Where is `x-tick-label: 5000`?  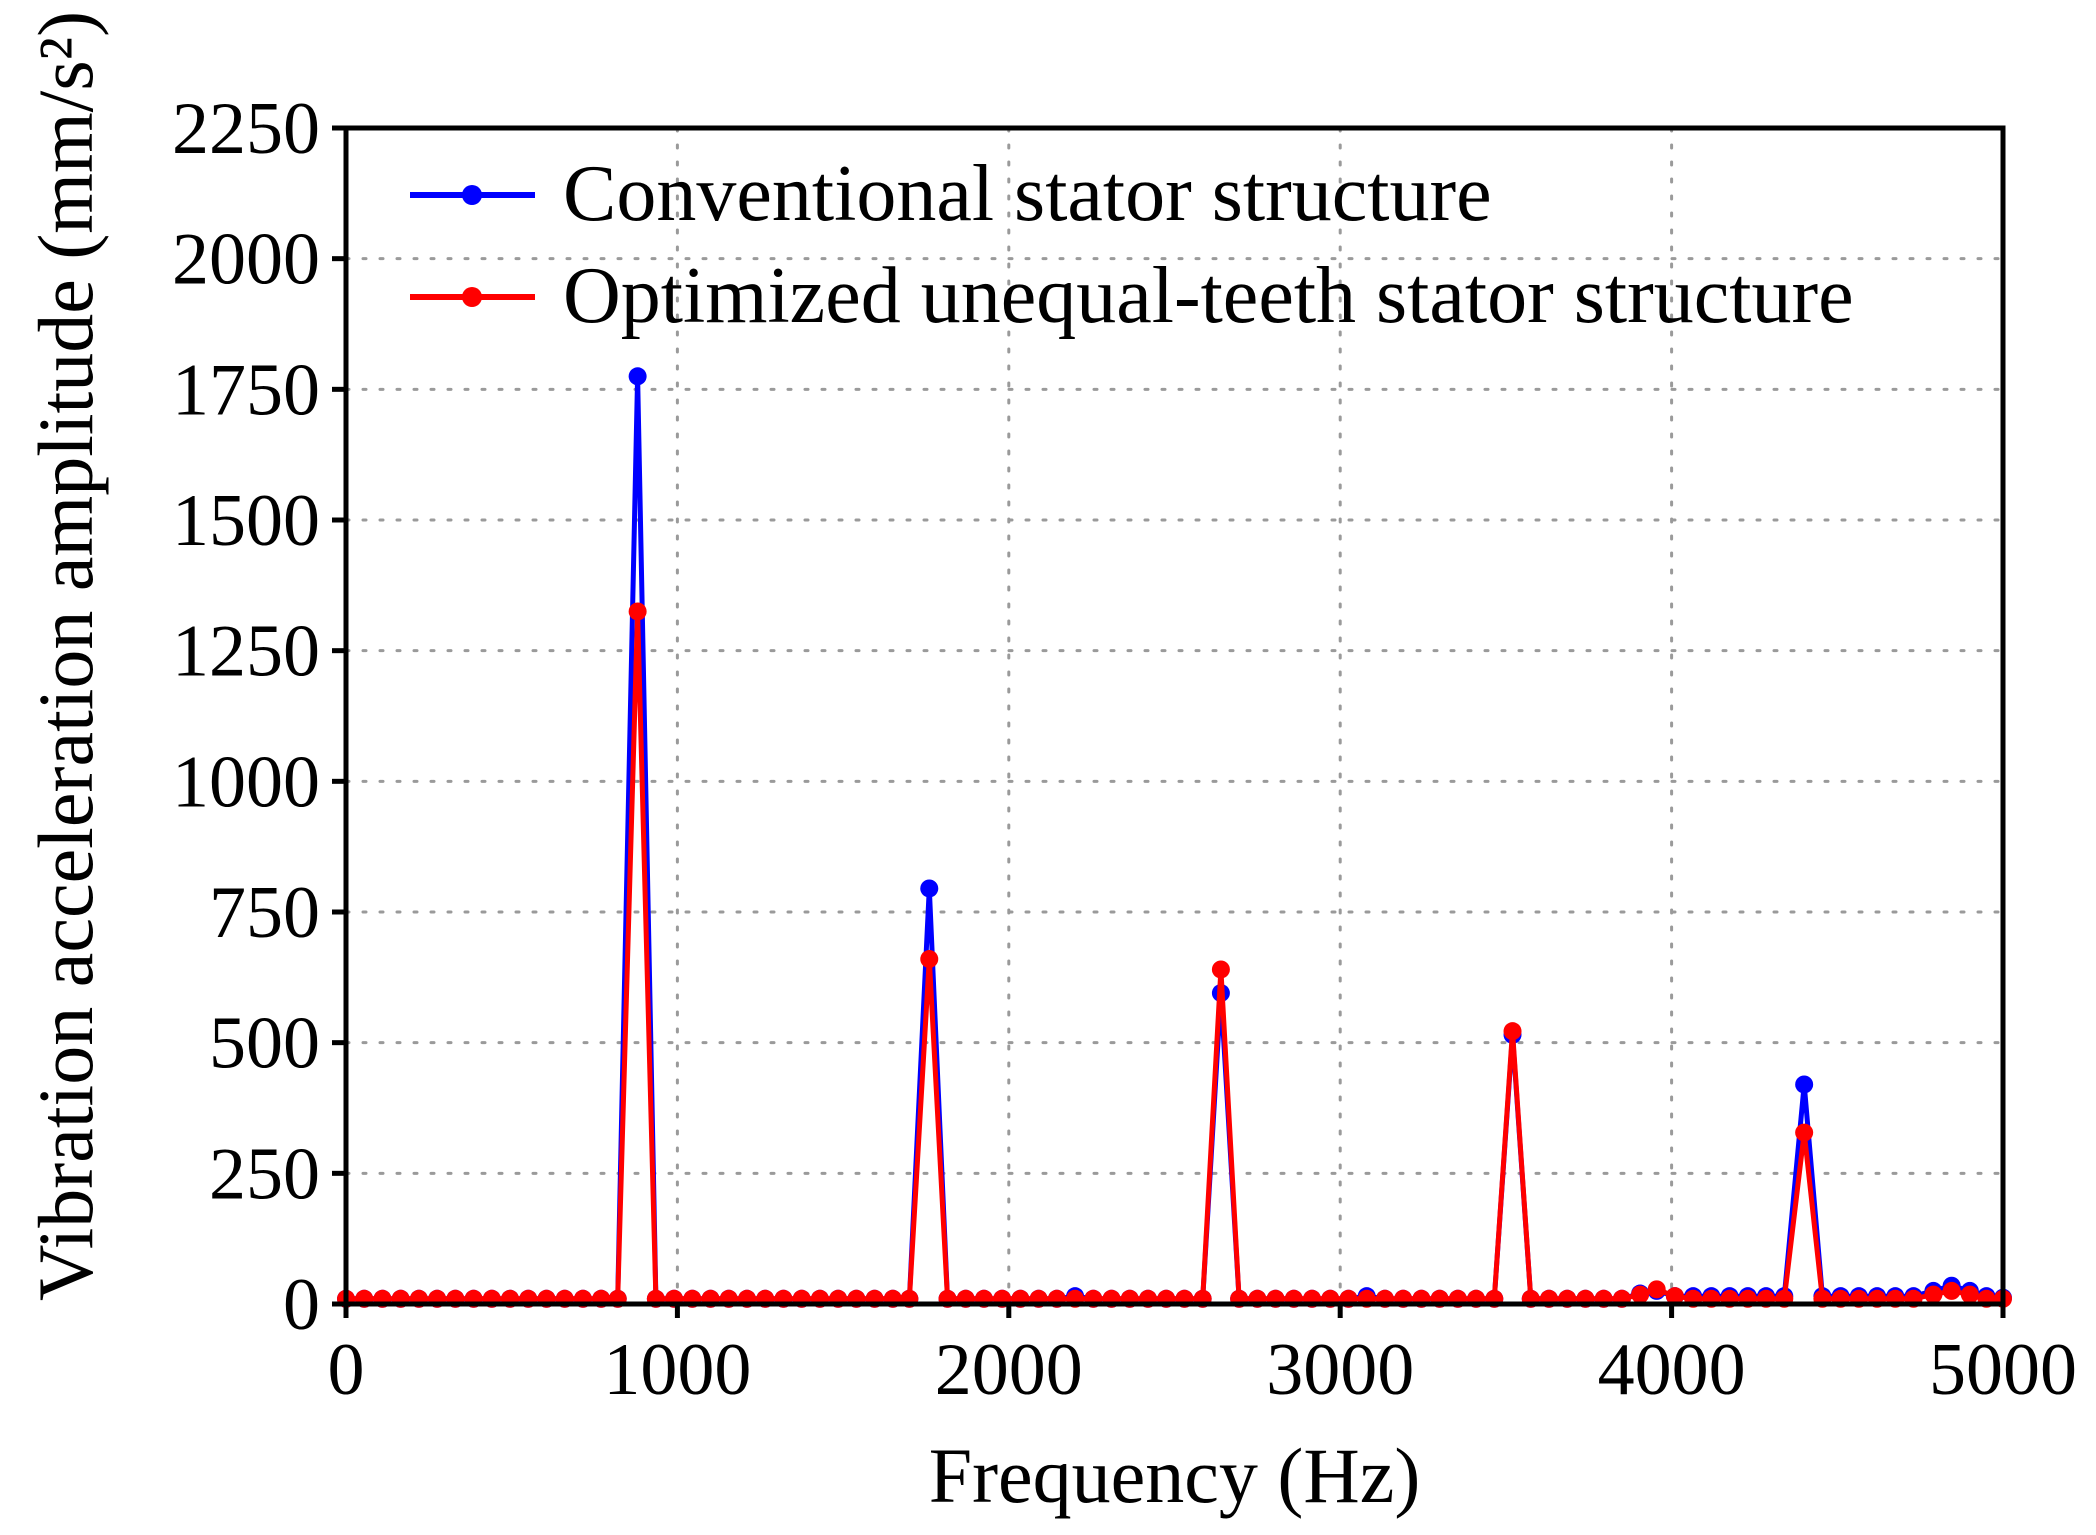 x-tick-label: 5000 is located at coordinates (2003, 1370).